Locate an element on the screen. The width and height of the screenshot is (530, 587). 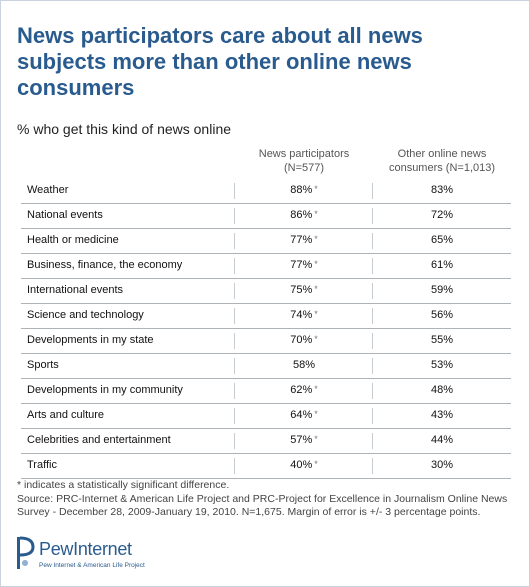
news-participators-value-cell: 75% * is located at coordinates (304, 290).